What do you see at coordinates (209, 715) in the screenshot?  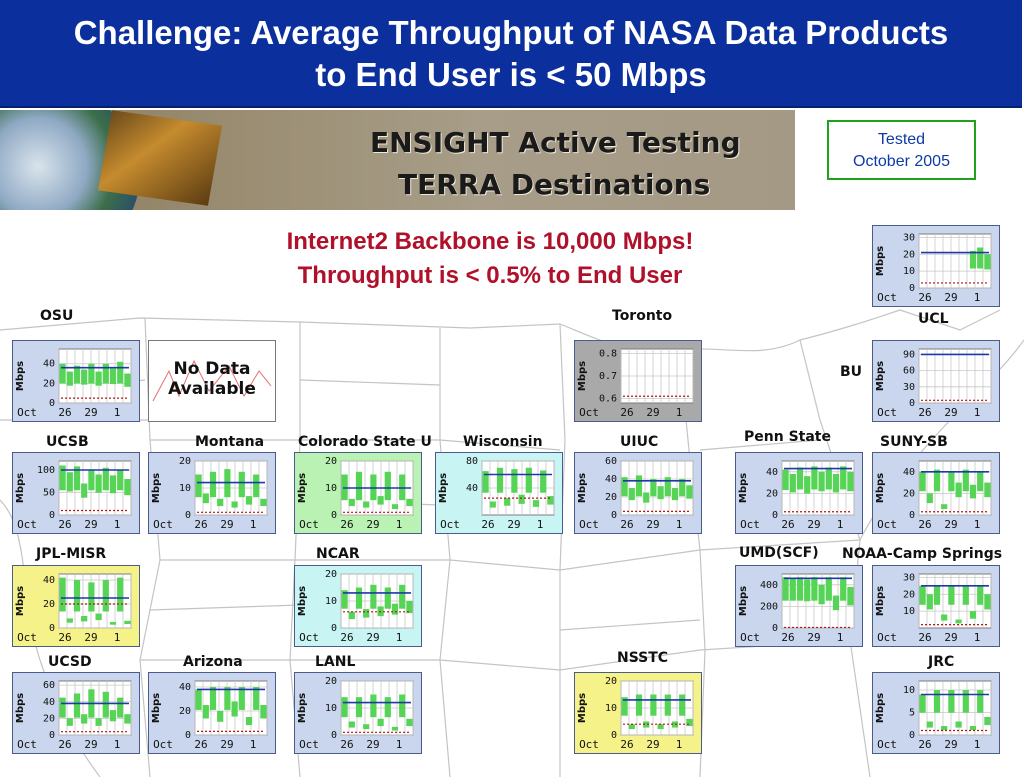 I see `chart-svg-arizona: 0 20 40 Mbps Oct 26 29 1` at bounding box center [209, 715].